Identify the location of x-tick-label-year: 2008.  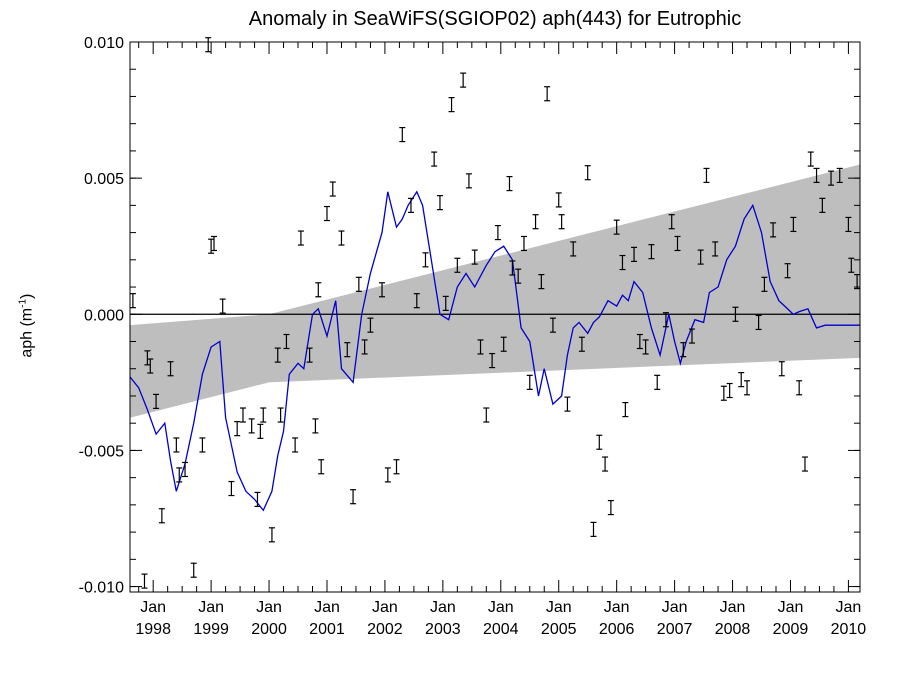
(733, 629).